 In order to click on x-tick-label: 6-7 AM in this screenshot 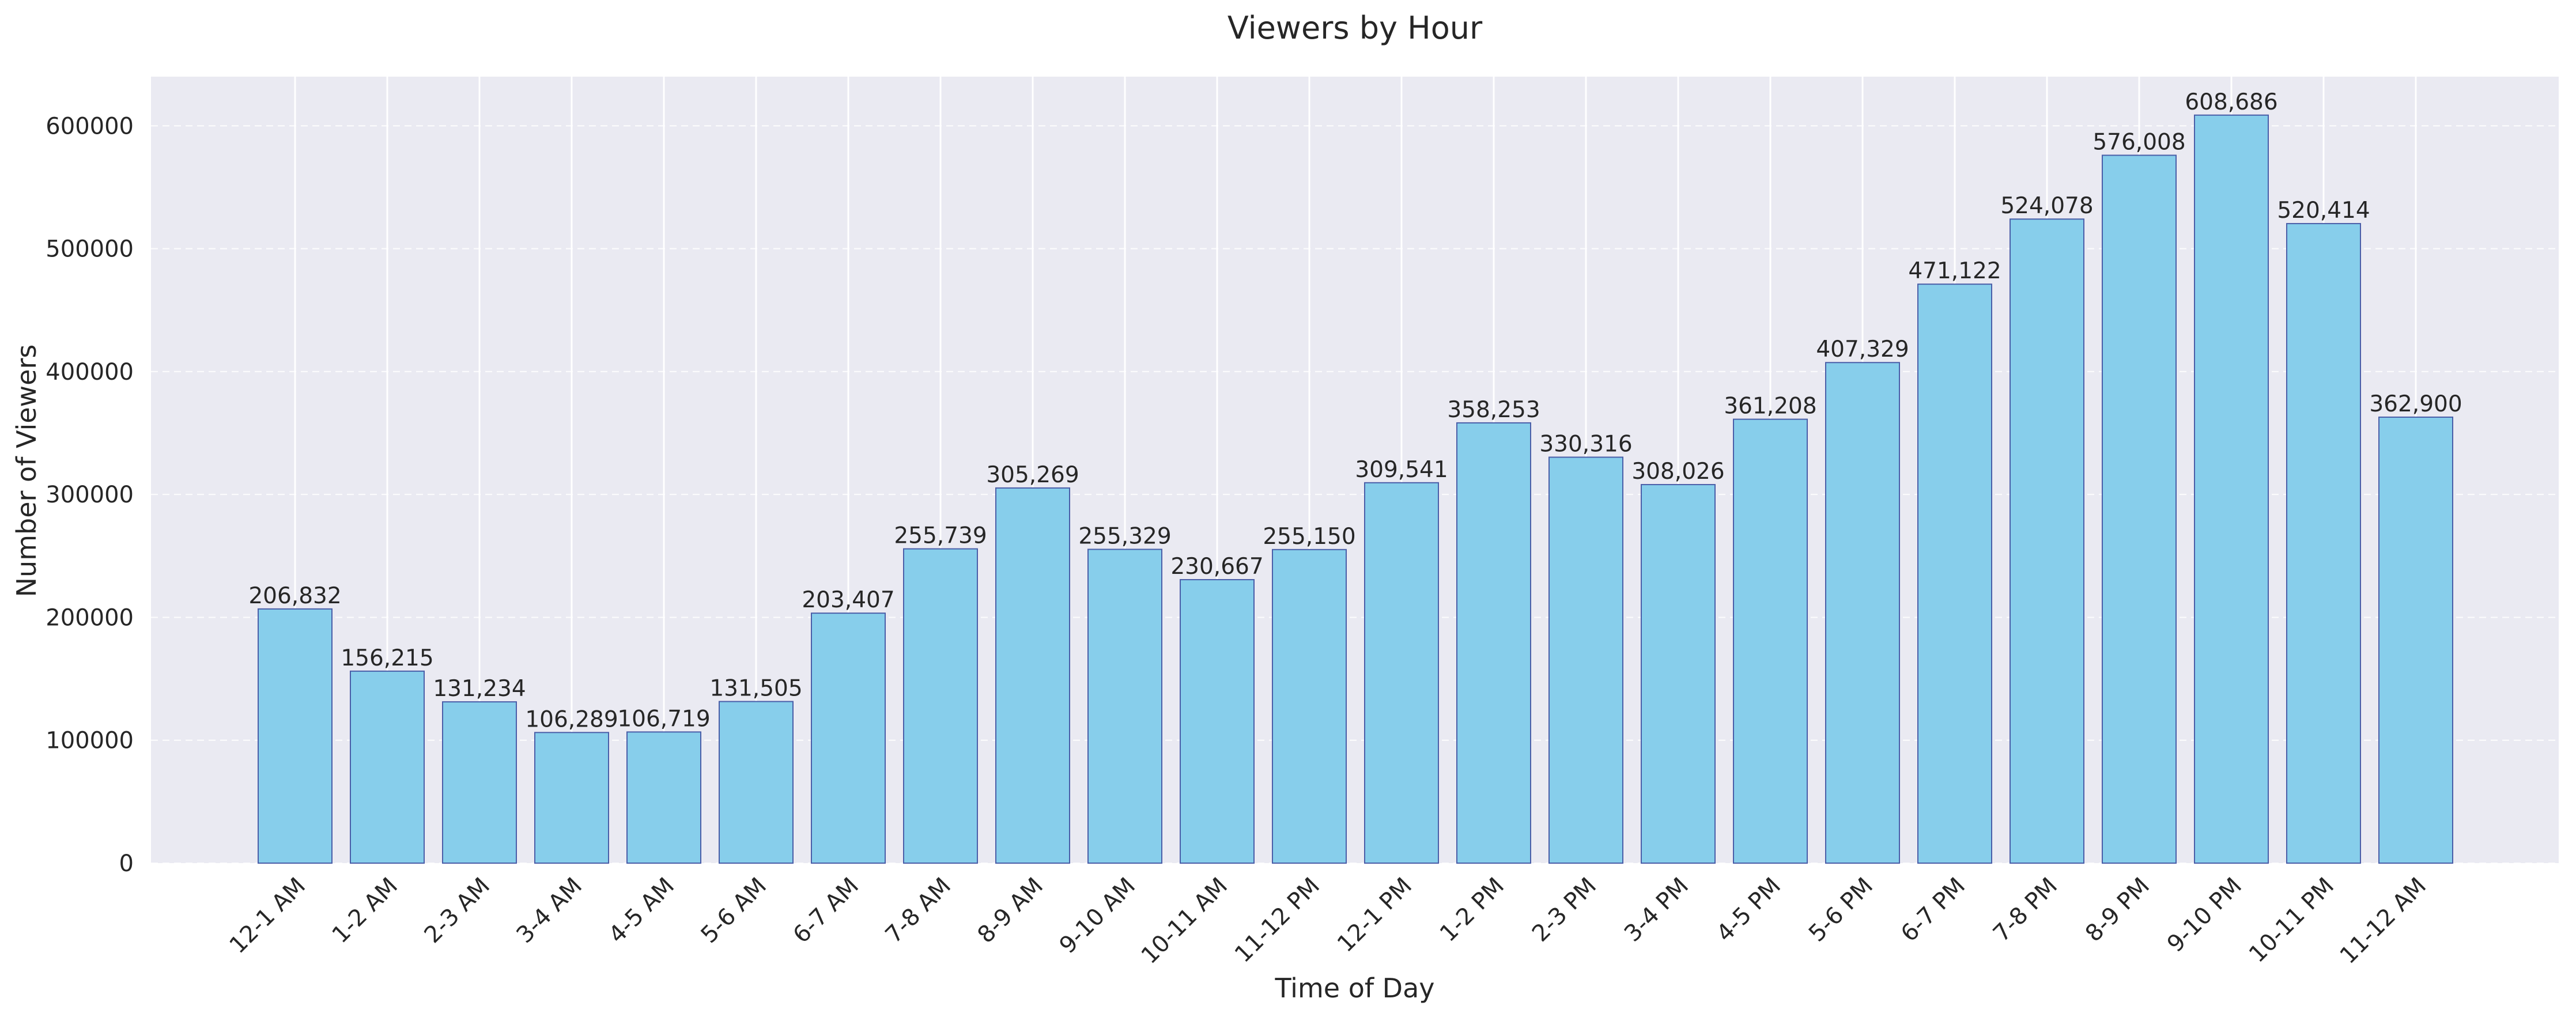, I will do `click(826, 911)`.